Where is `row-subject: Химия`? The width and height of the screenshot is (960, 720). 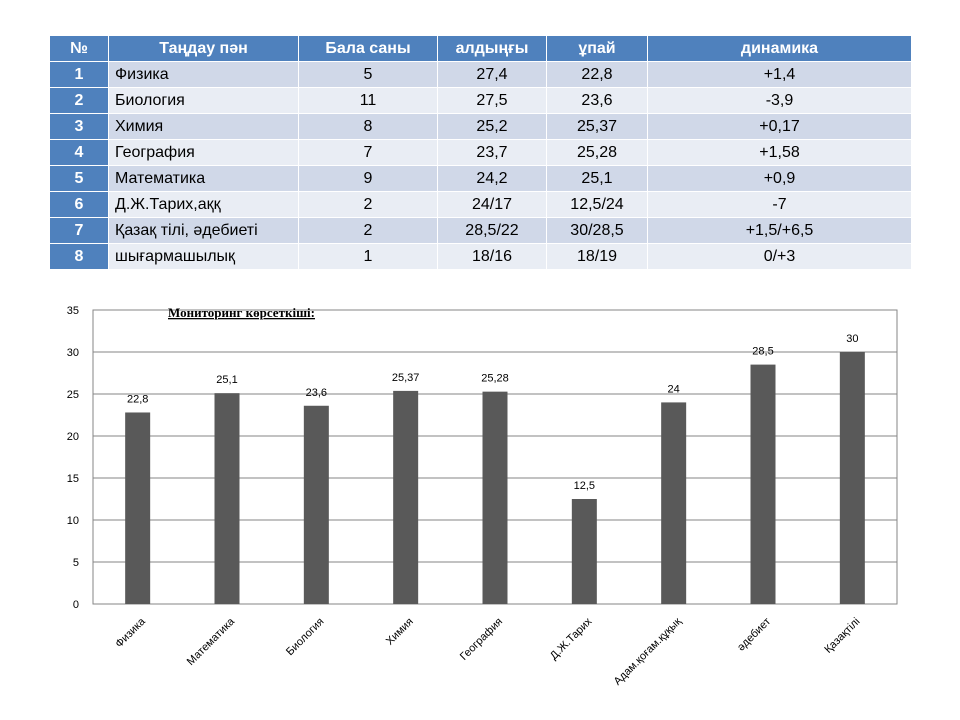 row-subject: Химия is located at coordinates (203, 126).